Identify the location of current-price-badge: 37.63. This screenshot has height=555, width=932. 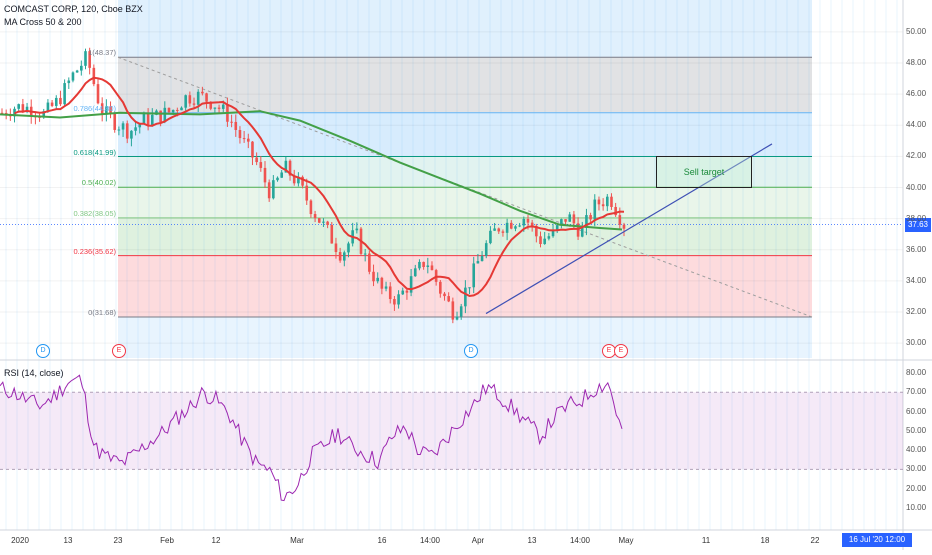
(918, 225).